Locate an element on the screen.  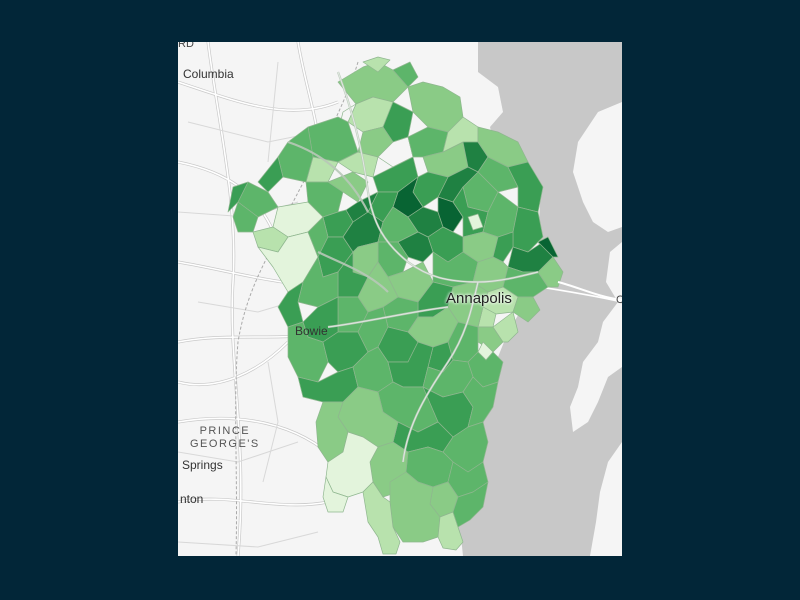
map-label-prince-georges-line2: GEORGE'S is located at coordinates (225, 444).